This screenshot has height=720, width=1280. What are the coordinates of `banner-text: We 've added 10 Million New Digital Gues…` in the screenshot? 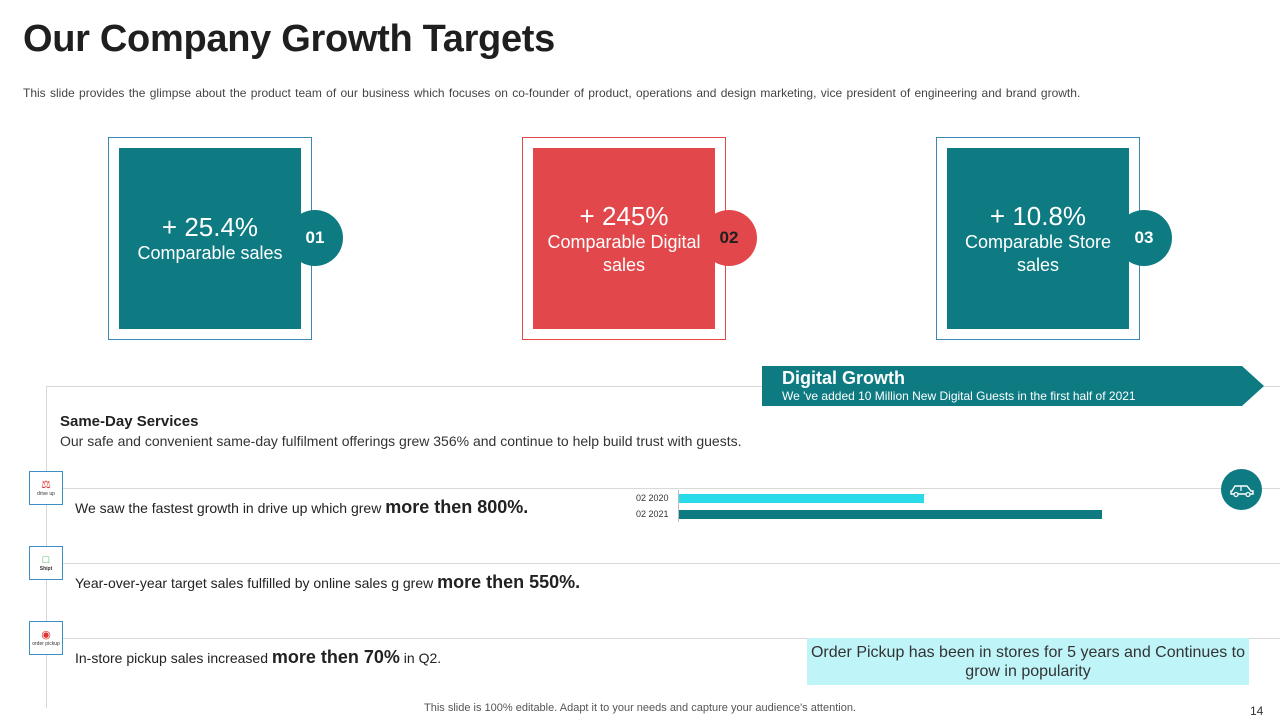 It's located at (959, 396).